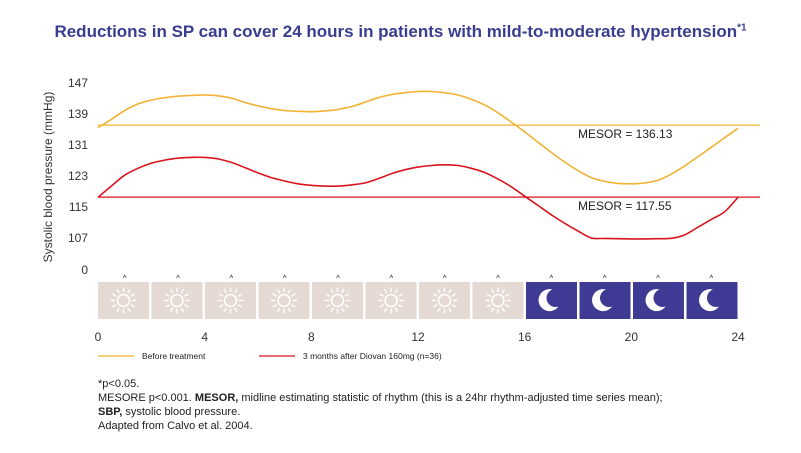 The width and height of the screenshot is (801, 453). Describe the element at coordinates (78, 238) in the screenshot. I see `y-tick-label: 107` at that location.